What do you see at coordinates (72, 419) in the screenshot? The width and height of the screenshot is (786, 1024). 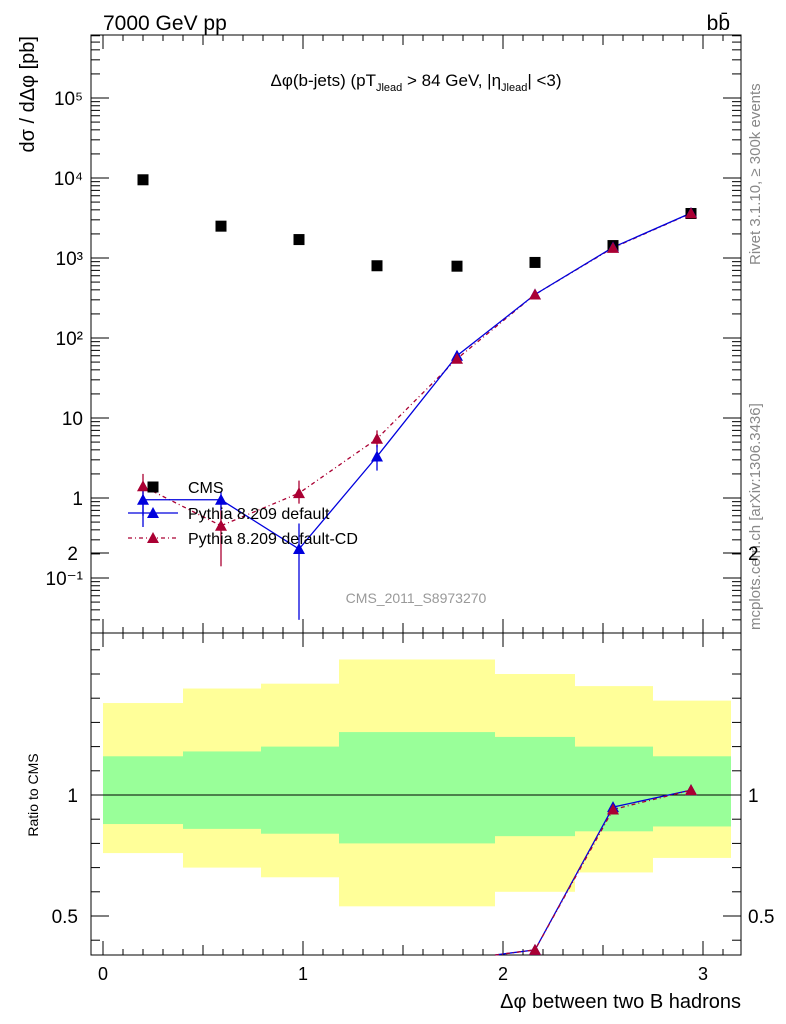 I see `y-tick-label: 10` at bounding box center [72, 419].